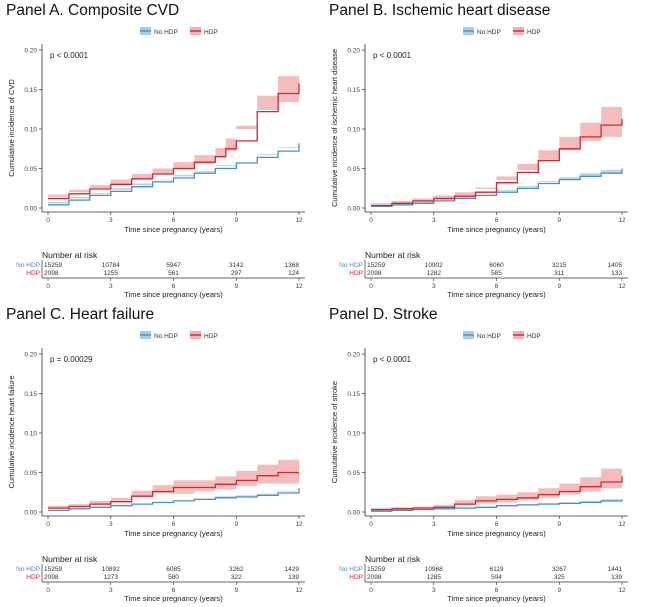 The width and height of the screenshot is (646, 607). Describe the element at coordinates (497, 286) in the screenshot. I see `risk-x-tick-label: 6` at that location.